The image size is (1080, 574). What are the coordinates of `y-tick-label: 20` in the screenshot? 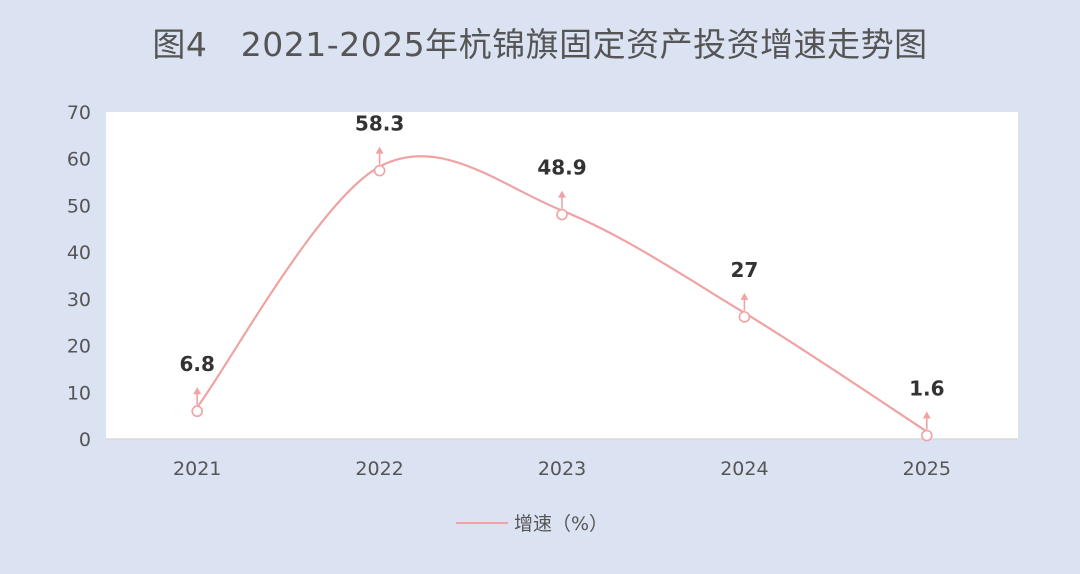 It's located at (79, 347).